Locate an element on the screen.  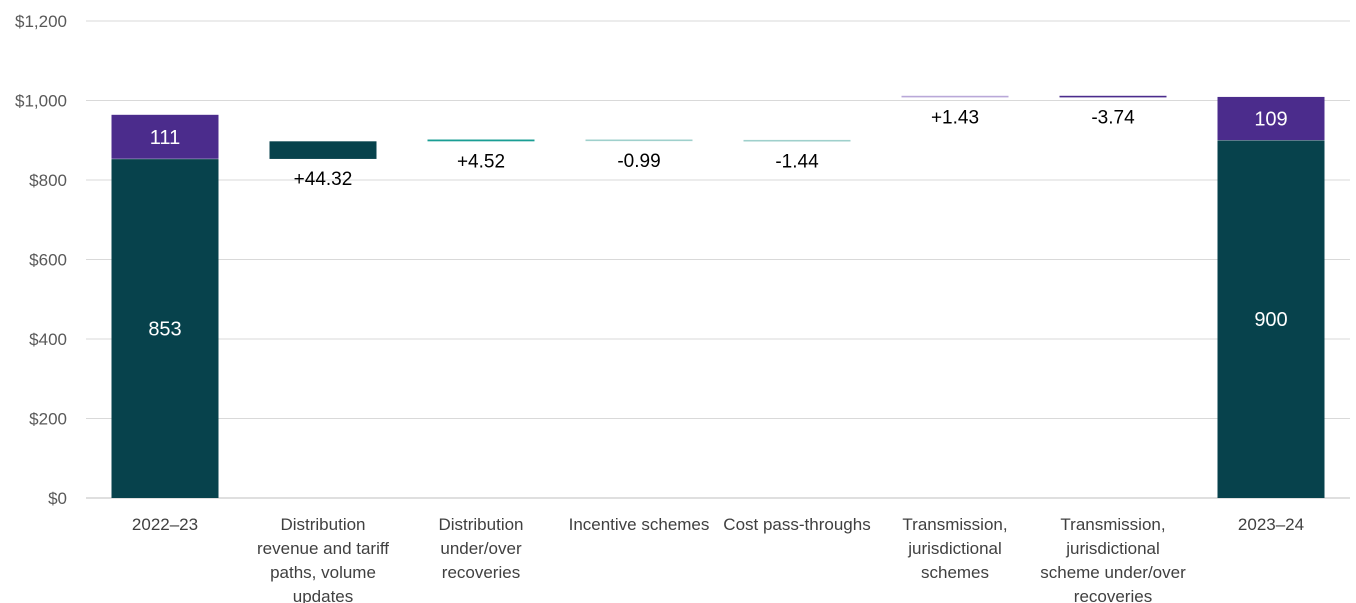
y-tick-label: $600 is located at coordinates (48, 260).